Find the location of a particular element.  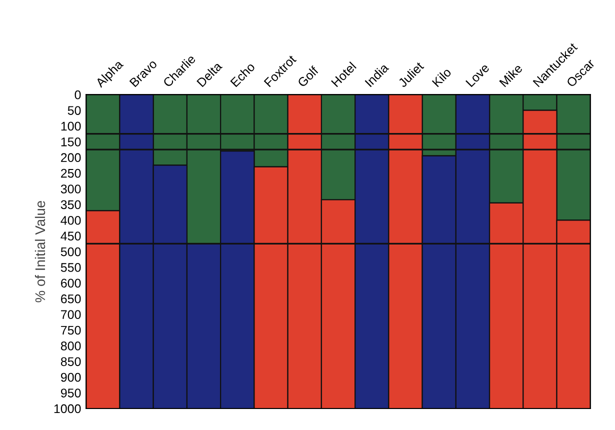

y-tick-label: 750 is located at coordinates (71, 330).